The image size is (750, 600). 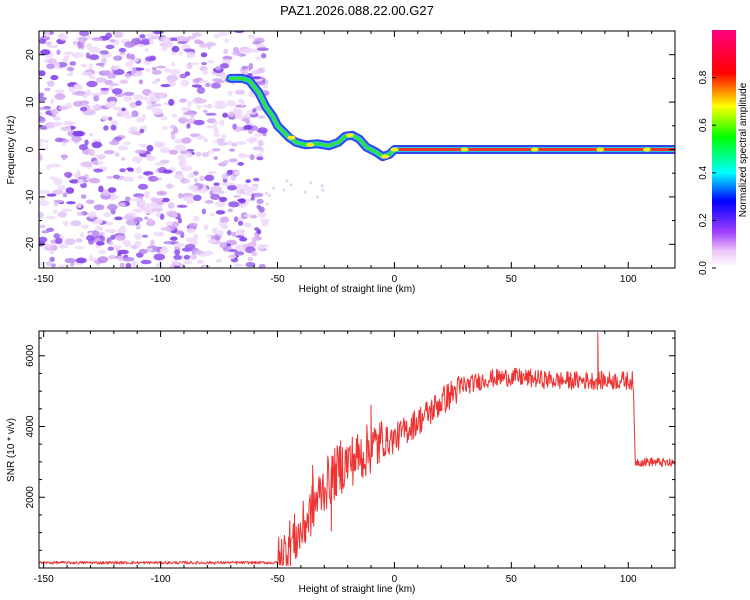 I want to click on colorbar-tick-label: 0.2, so click(x=703, y=220).